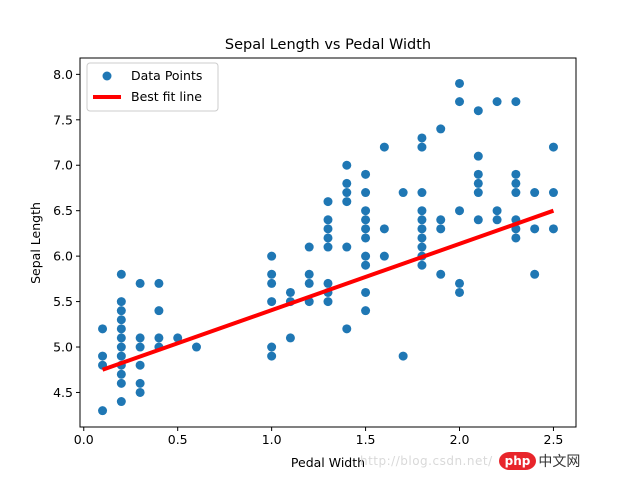 The height and width of the screenshot is (484, 640). Describe the element at coordinates (426, 461) in the screenshot. I see `watermark-url: http://blog.csdn.net/` at that location.